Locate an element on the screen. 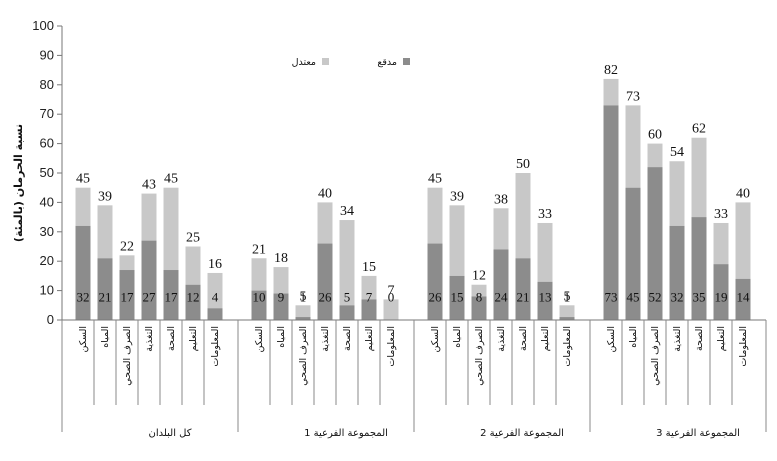 The width and height of the screenshot is (777, 461). data-label-severe: 0 is located at coordinates (391, 297).